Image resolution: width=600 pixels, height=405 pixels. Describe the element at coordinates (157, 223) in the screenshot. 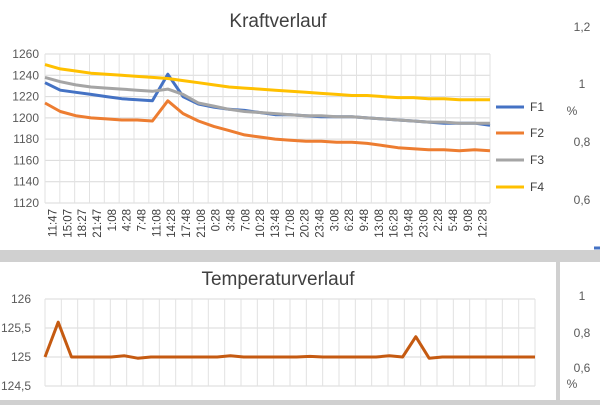

I see `force-xtick-label: 11:08` at that location.